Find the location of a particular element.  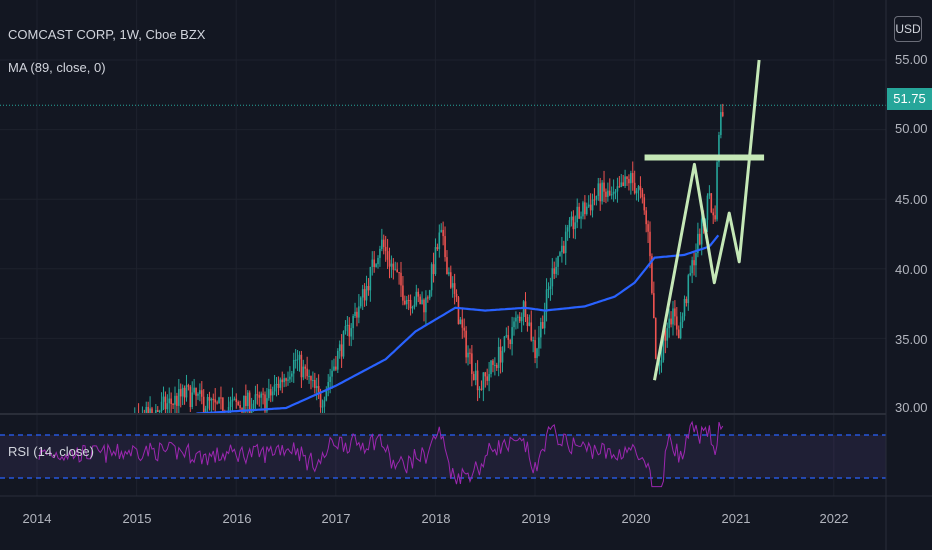

x-tick-label: 2022 is located at coordinates (834, 518).